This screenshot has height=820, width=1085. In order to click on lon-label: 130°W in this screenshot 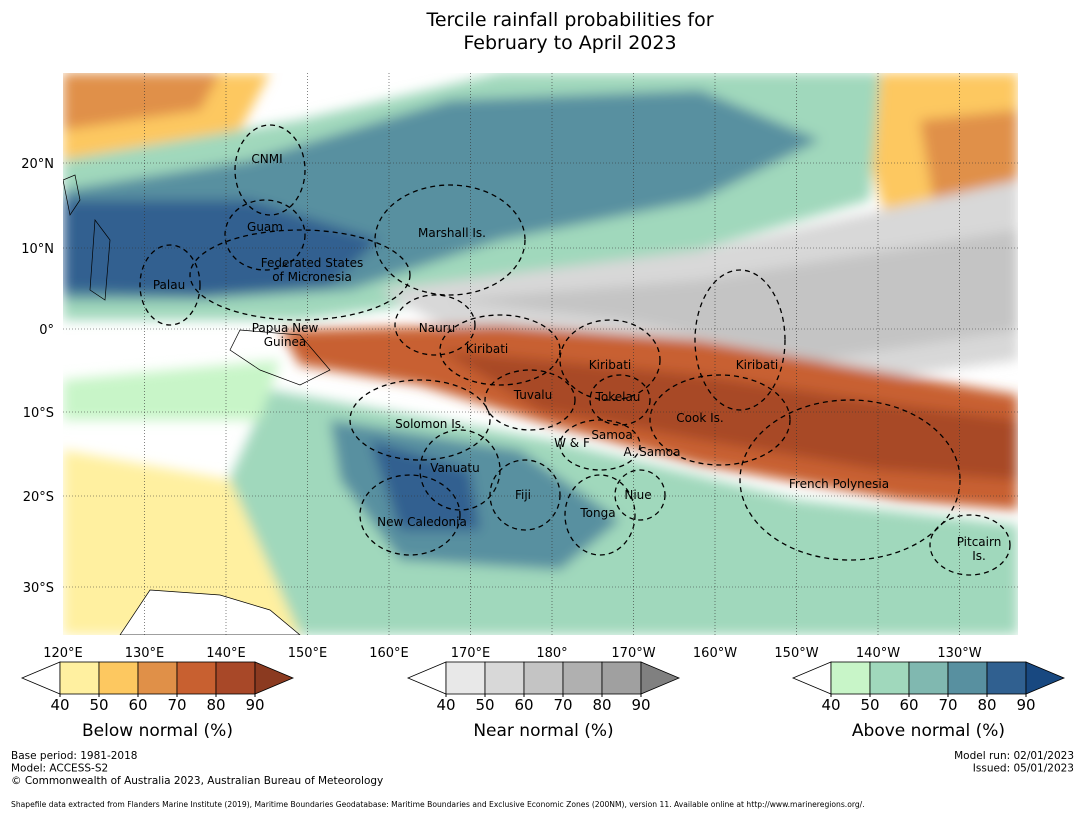, I will do `click(959, 653)`.